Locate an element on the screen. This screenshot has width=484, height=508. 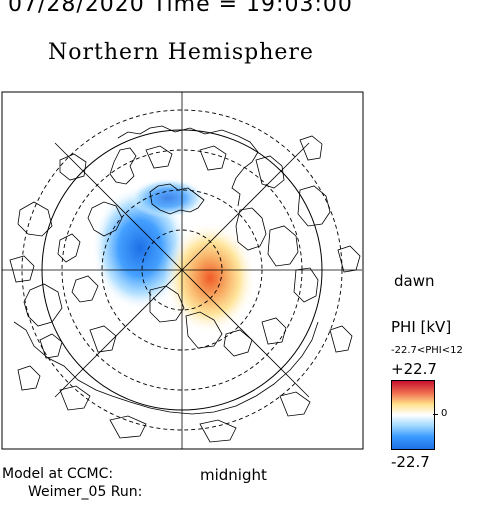
colorbar-min-label: -22.7 is located at coordinates (410, 462).